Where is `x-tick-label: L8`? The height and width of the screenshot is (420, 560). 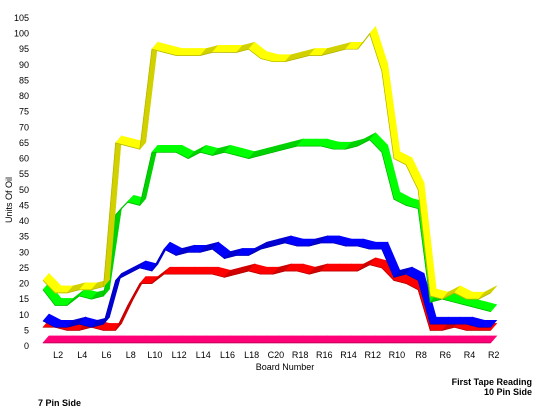
x-tick-label: L8 is located at coordinates (131, 355).